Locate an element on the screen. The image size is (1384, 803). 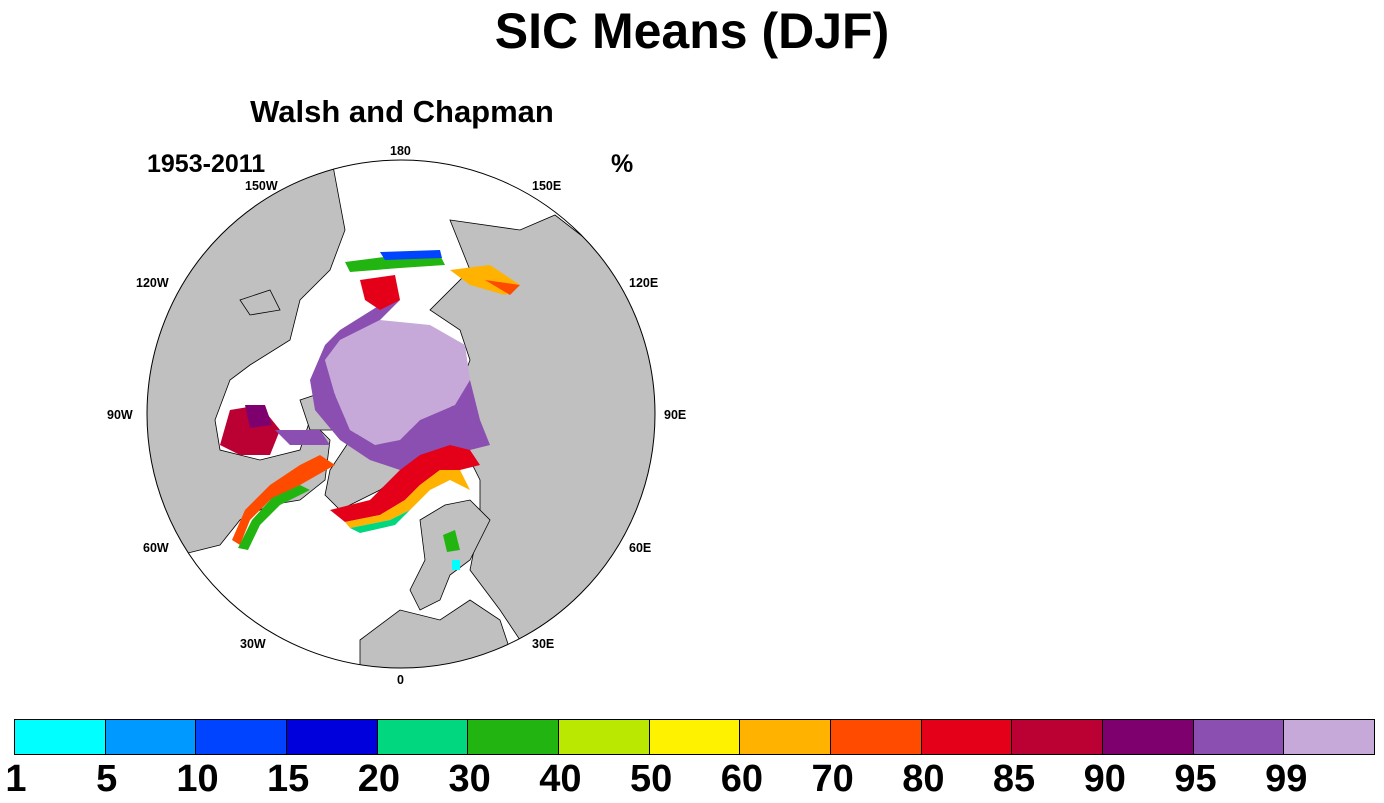
lon-label-30e: 30E is located at coordinates (543, 644).